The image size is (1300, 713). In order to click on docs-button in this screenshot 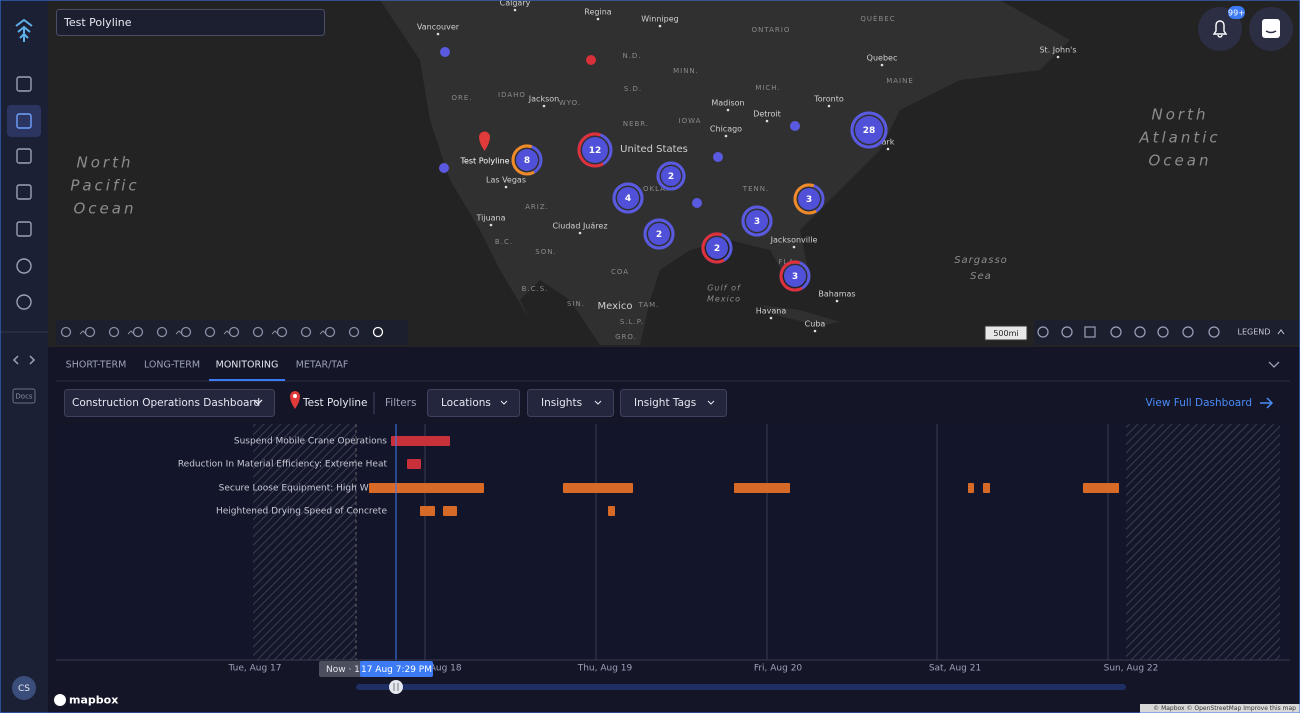, I will do `click(24, 396)`.